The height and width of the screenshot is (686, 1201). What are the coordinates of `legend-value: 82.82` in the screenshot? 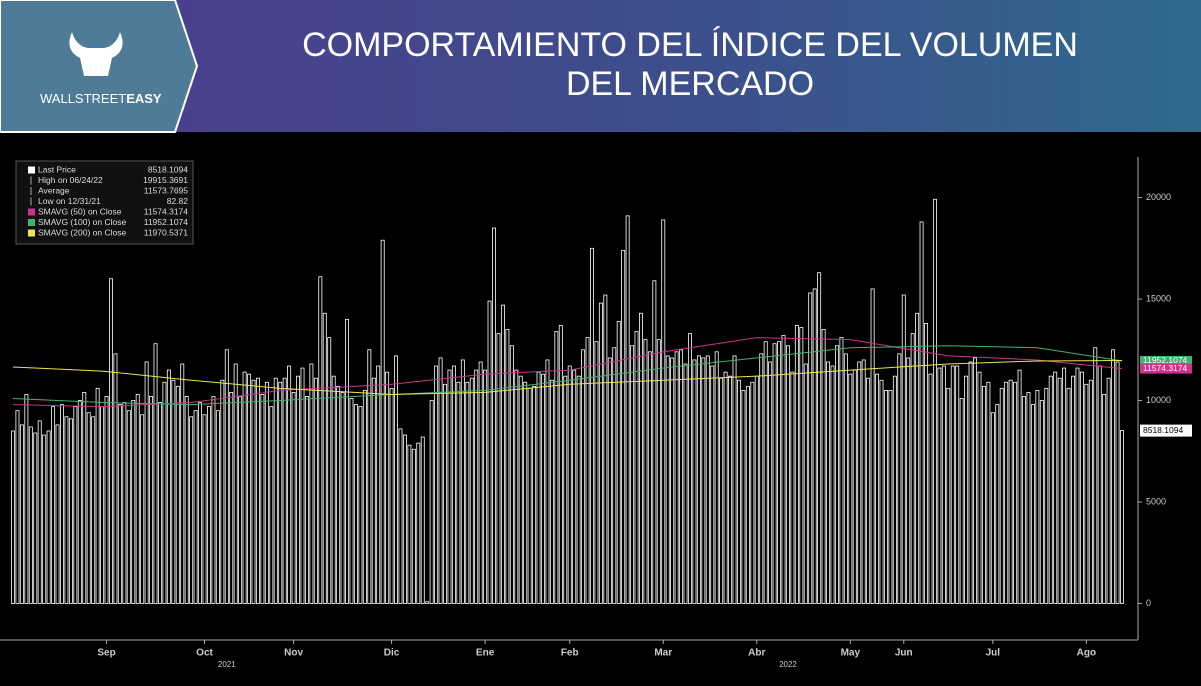 It's located at (178, 201).